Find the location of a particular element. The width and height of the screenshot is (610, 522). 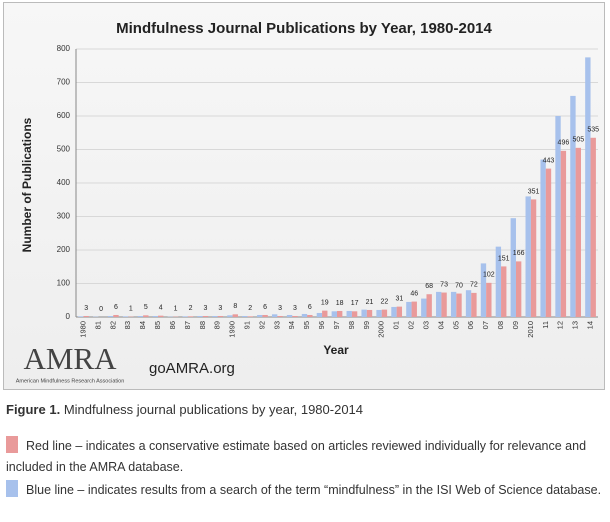

x-tick-label: 97 is located at coordinates (336, 325).